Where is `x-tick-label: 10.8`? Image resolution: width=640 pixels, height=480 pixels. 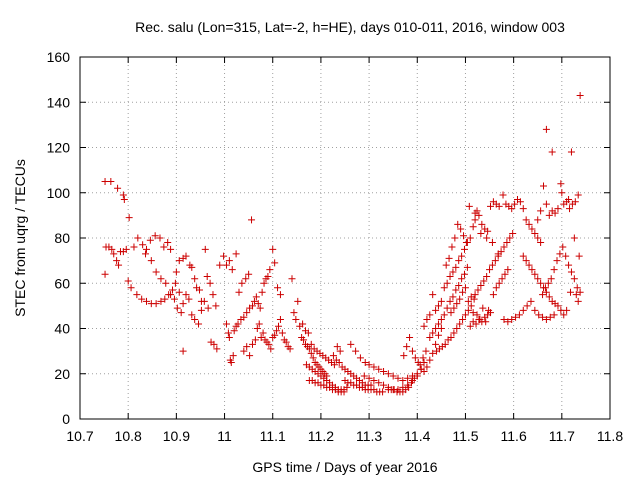
x-tick-label: 10.8 is located at coordinates (128, 436).